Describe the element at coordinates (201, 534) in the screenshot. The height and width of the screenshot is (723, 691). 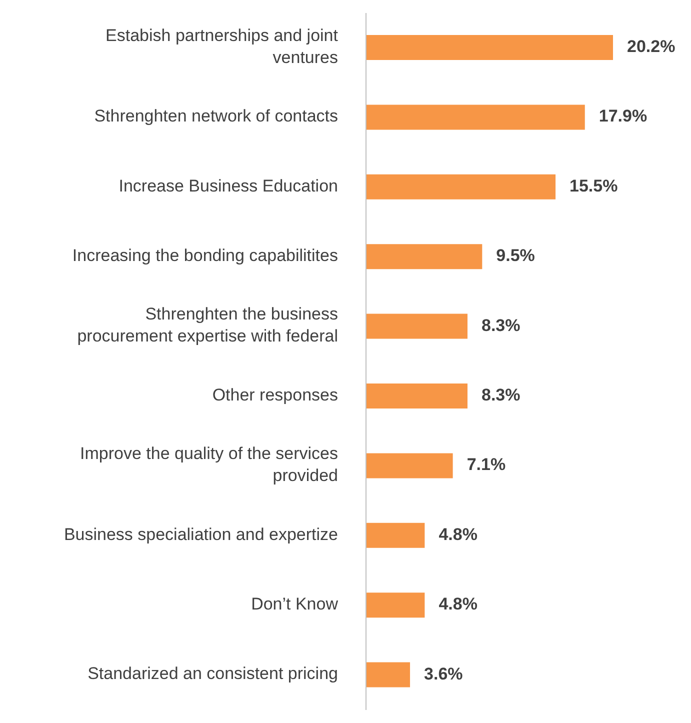
I see `y-tick-label: Business specialiation and expertize` at that location.